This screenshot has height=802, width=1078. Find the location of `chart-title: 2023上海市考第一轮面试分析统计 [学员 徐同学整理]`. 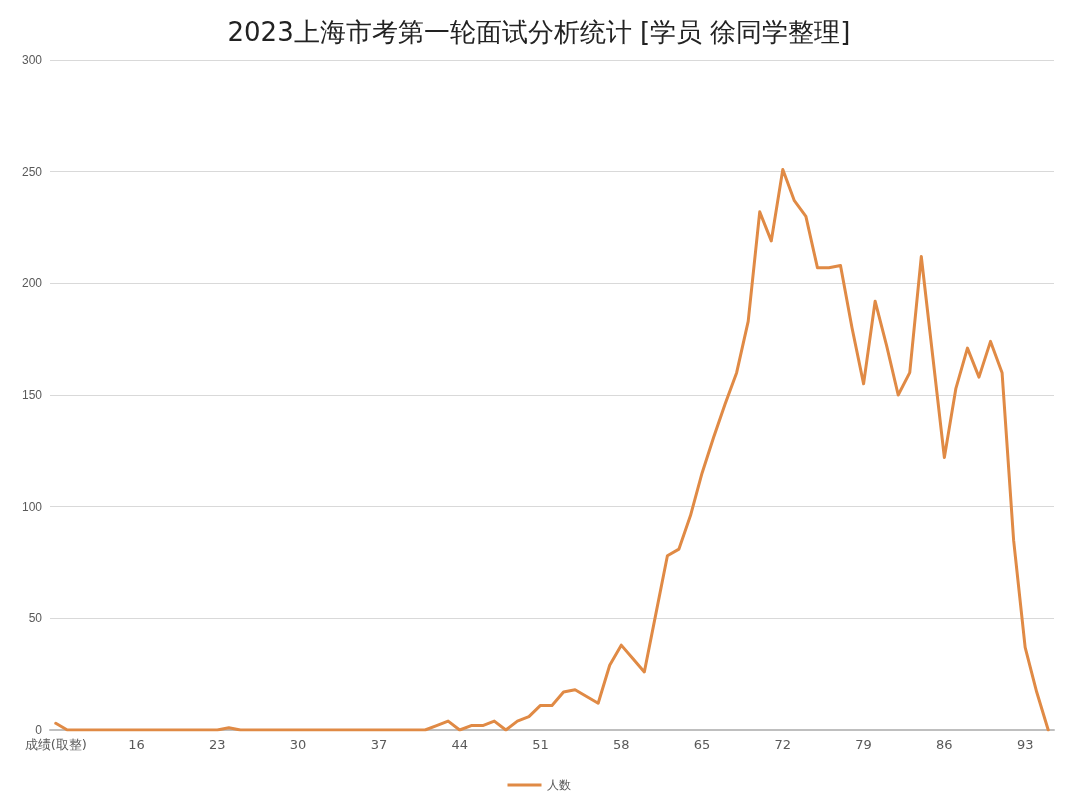

chart-title: 2023上海市考第一轮面试分析统计 [学员 徐同学整理] is located at coordinates (539, 32).